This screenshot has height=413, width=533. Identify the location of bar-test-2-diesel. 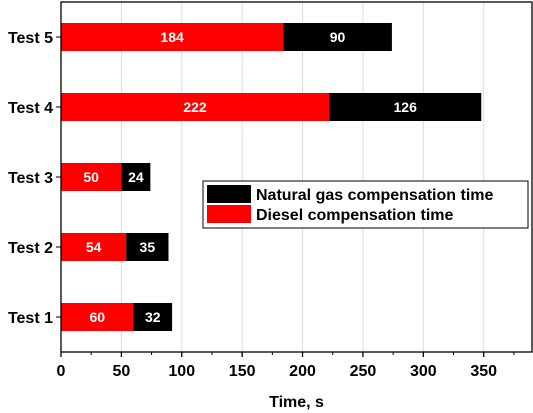
(94, 247).